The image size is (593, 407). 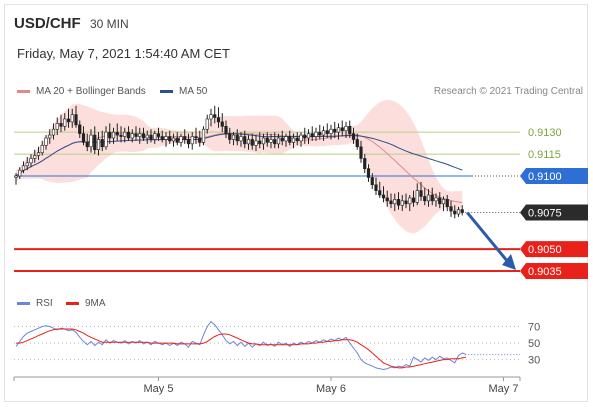 What do you see at coordinates (23, 303) in the screenshot?
I see `rsi-swatch` at bounding box center [23, 303].